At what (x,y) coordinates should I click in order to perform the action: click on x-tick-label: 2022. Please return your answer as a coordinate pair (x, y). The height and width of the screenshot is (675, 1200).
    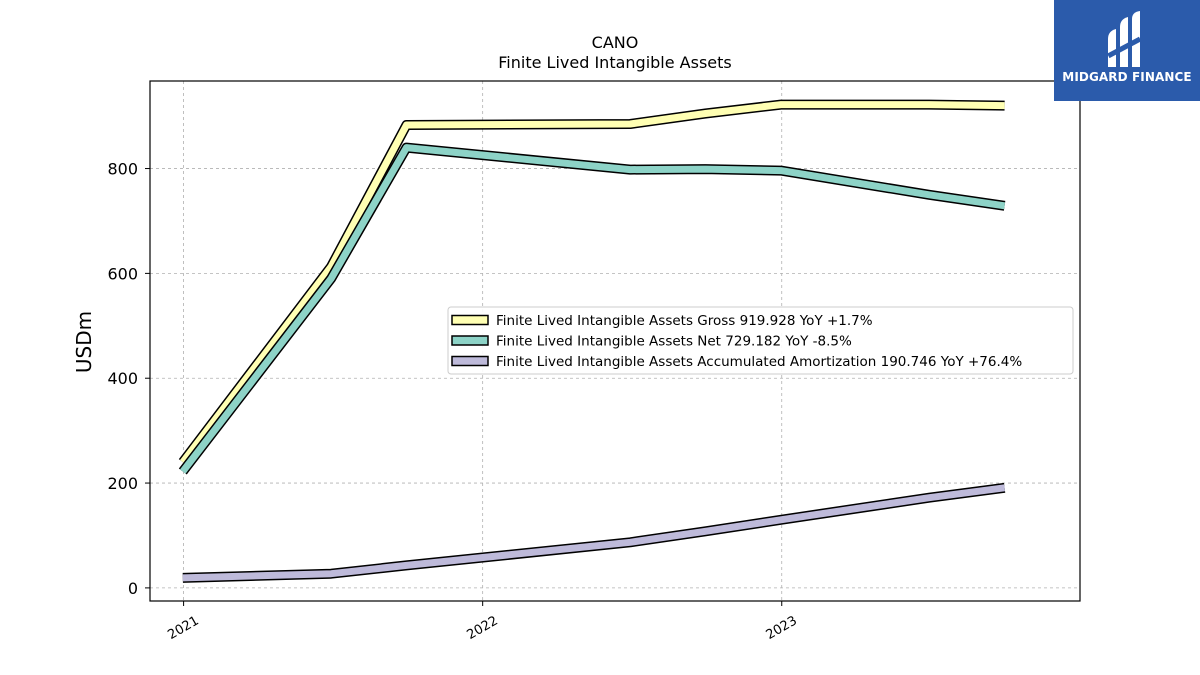
    Looking at the image, I should click on (483, 628).